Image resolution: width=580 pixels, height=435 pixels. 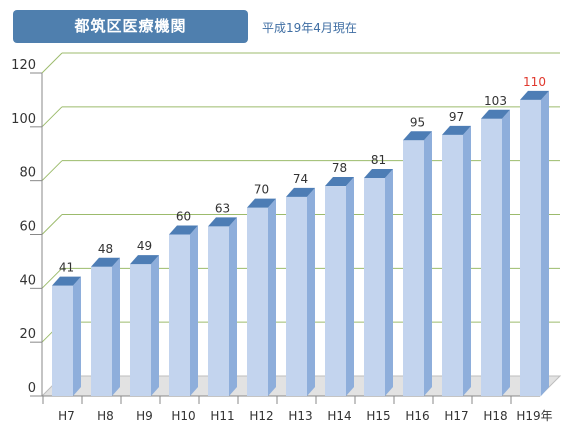 I want to click on bar-H18, so click(x=495, y=252).